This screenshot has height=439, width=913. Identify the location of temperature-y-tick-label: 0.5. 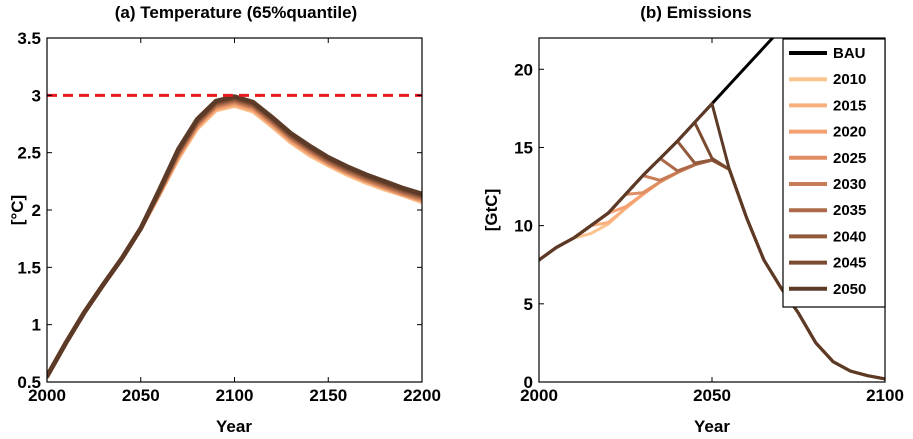
(29, 382).